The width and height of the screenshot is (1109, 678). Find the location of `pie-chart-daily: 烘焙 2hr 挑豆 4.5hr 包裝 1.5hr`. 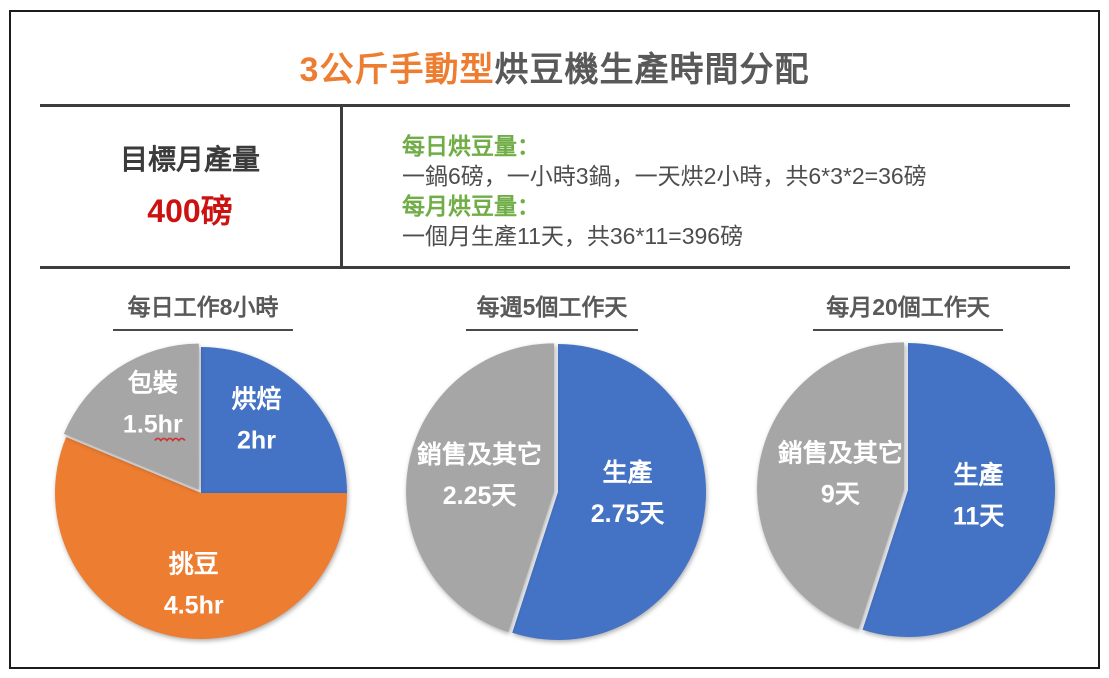

pie-chart-daily: 烘焙 2hr 挑豆 4.5hr 包裝 1.5hr is located at coordinates (200, 491).